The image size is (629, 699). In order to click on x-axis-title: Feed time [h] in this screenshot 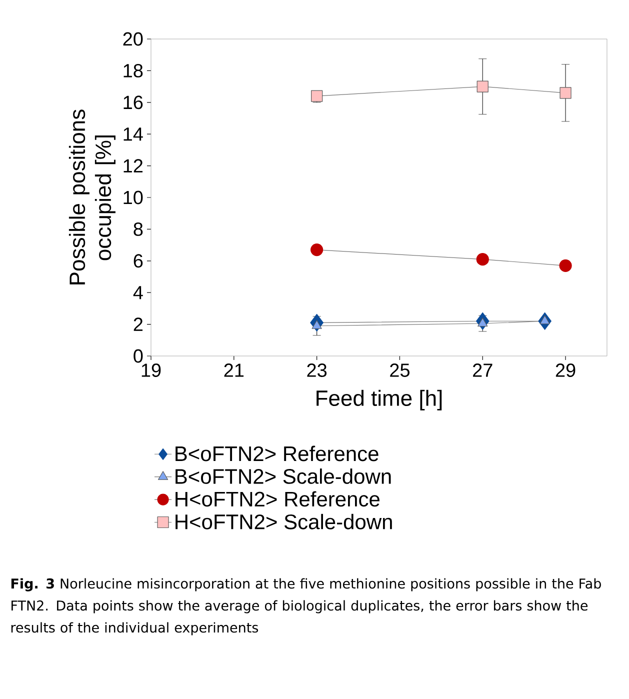, I will do `click(379, 400)`.